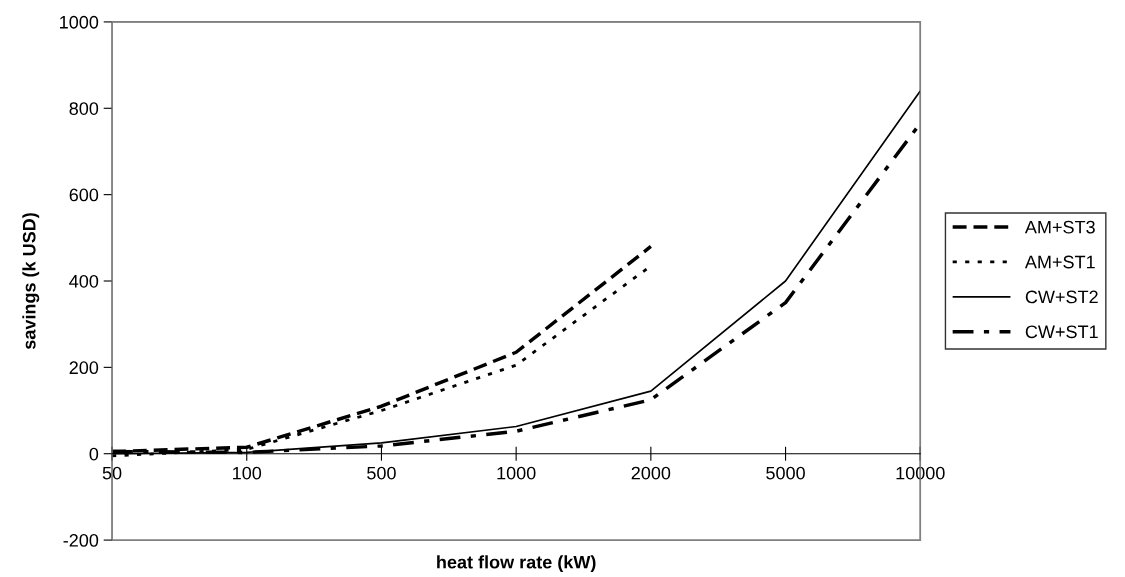  Describe the element at coordinates (79, 22) in the screenshot. I see `y-tick-label: 1000` at that location.